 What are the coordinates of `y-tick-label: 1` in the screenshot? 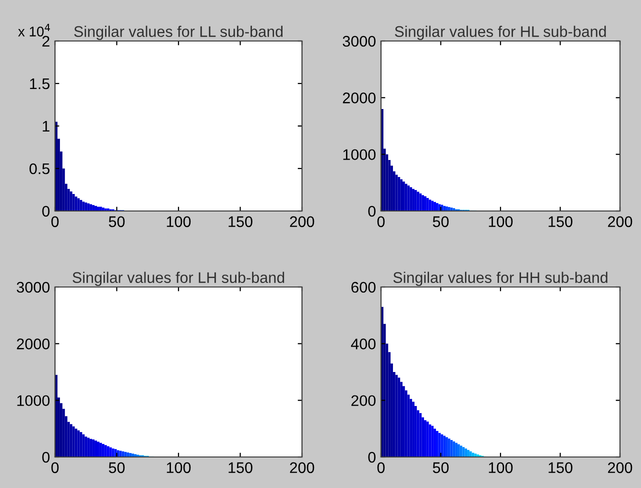 It's located at (46, 126).